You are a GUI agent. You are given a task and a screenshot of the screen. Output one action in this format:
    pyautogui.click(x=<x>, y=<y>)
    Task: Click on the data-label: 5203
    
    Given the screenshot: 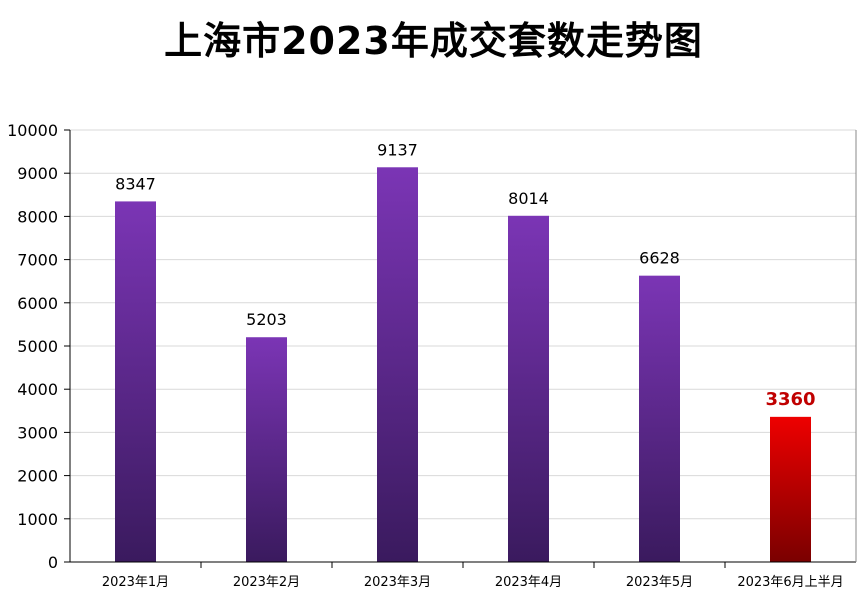 What is the action you would take?
    pyautogui.click(x=266, y=319)
    